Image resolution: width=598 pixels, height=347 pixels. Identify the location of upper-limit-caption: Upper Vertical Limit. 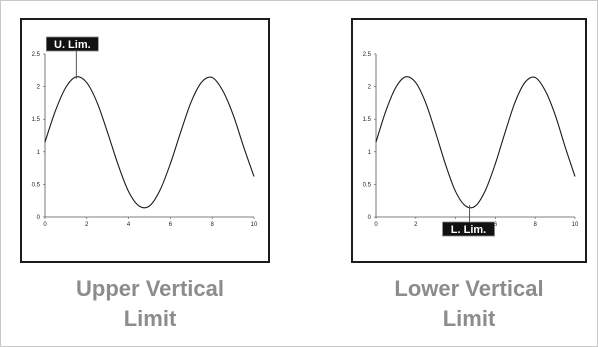
(150, 304).